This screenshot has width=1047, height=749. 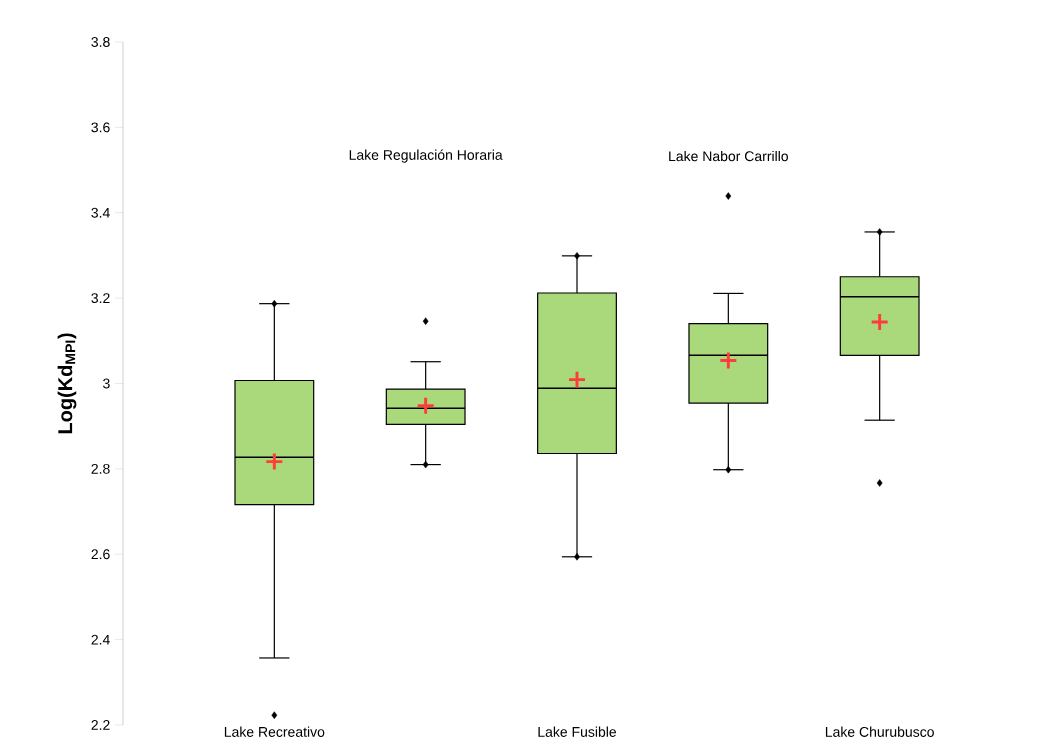 I want to click on y-tick-label: 2.8, so click(x=100, y=468).